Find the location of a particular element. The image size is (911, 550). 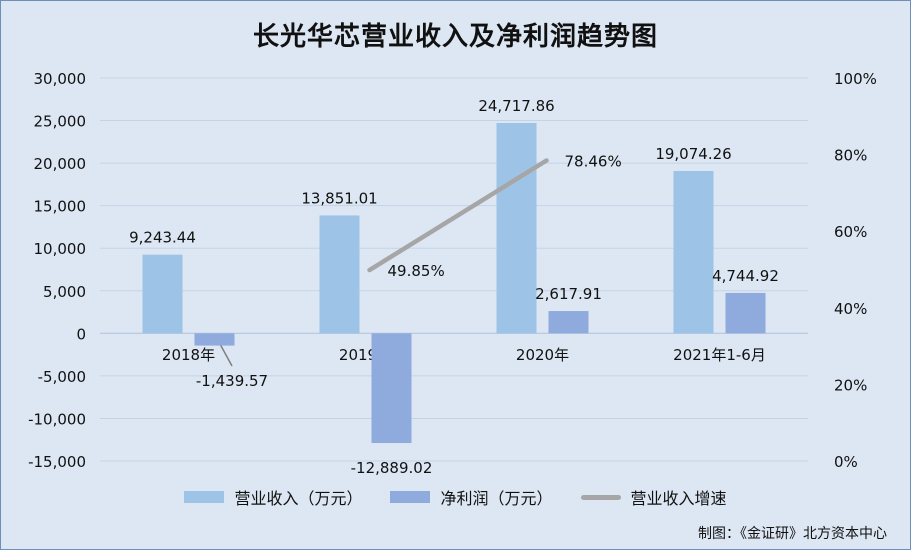

y-tick-right: 100% is located at coordinates (855, 79).